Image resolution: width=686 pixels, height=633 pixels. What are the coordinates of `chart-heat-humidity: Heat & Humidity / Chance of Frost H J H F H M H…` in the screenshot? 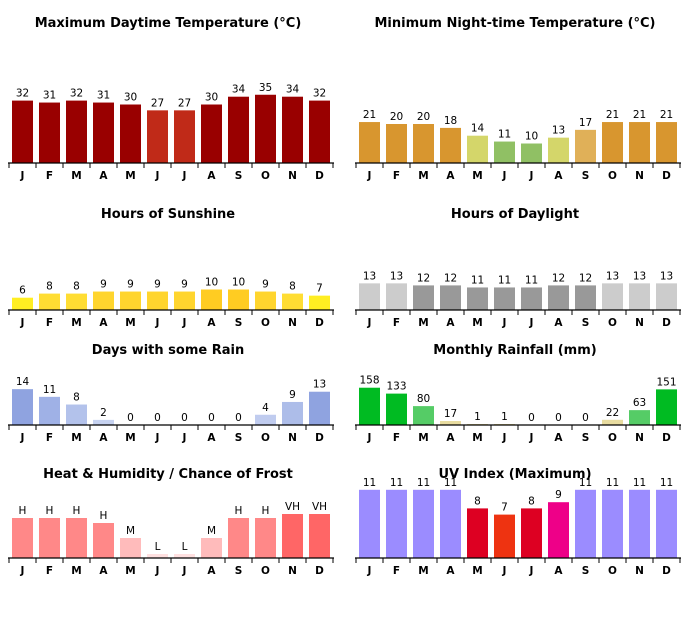 It's located at (171, 548).